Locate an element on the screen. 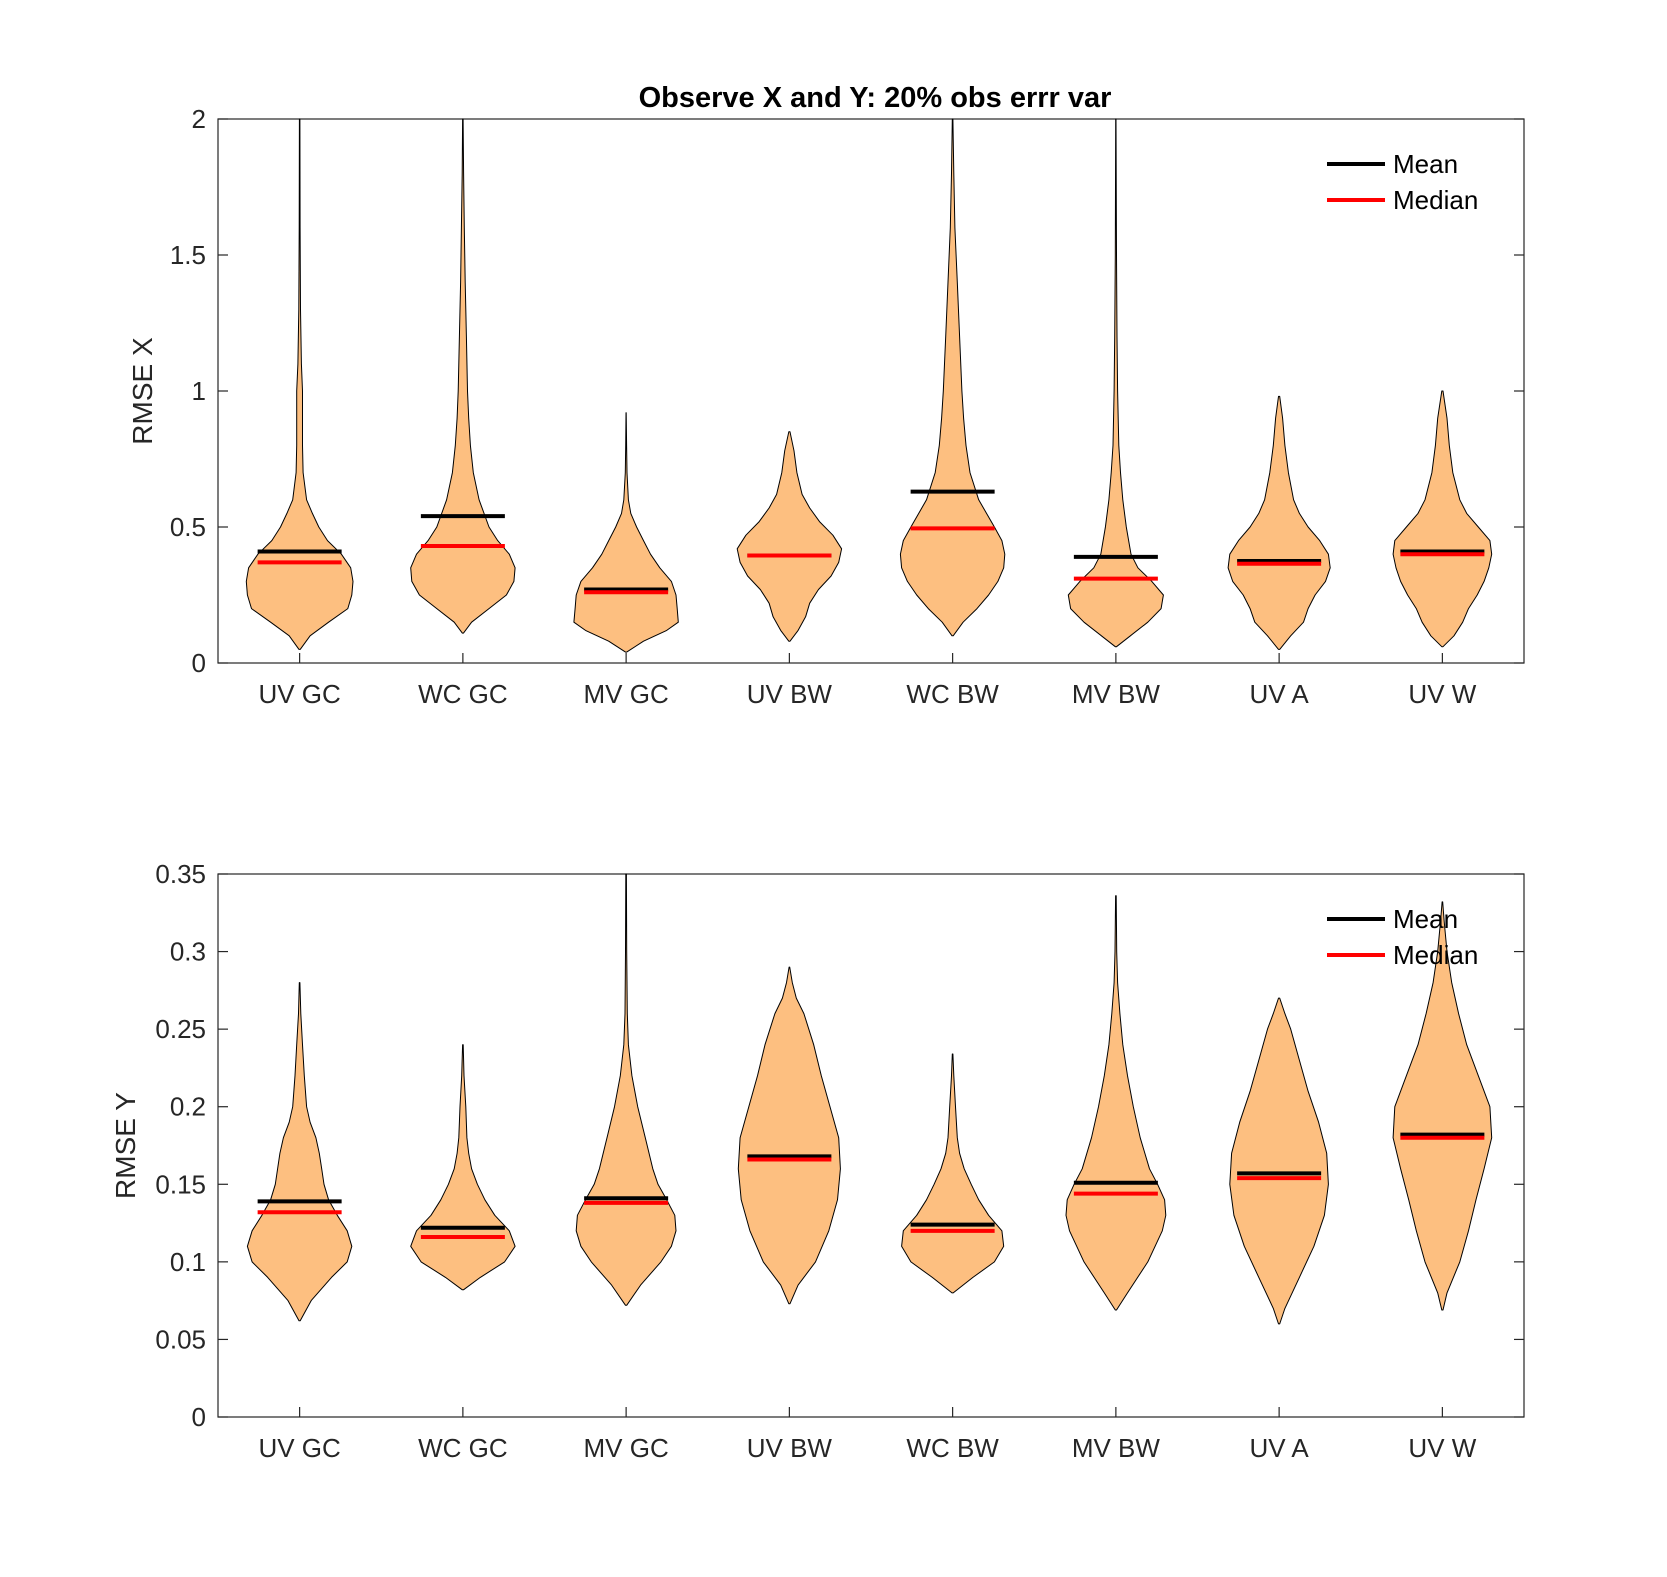 This screenshot has height=1577, width=1667. violin-mv-bw is located at coordinates (1116, 1103).